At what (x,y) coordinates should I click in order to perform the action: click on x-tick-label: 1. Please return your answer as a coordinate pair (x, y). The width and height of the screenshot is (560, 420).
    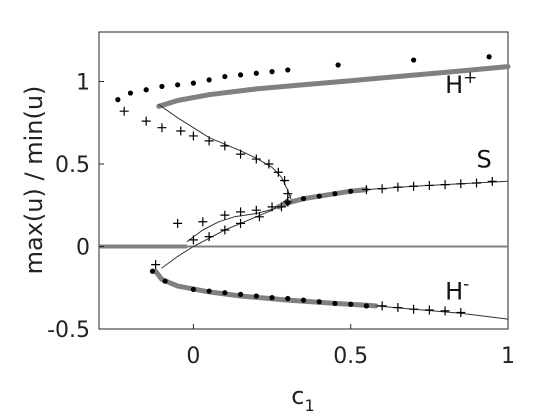
    Looking at the image, I should click on (508, 356).